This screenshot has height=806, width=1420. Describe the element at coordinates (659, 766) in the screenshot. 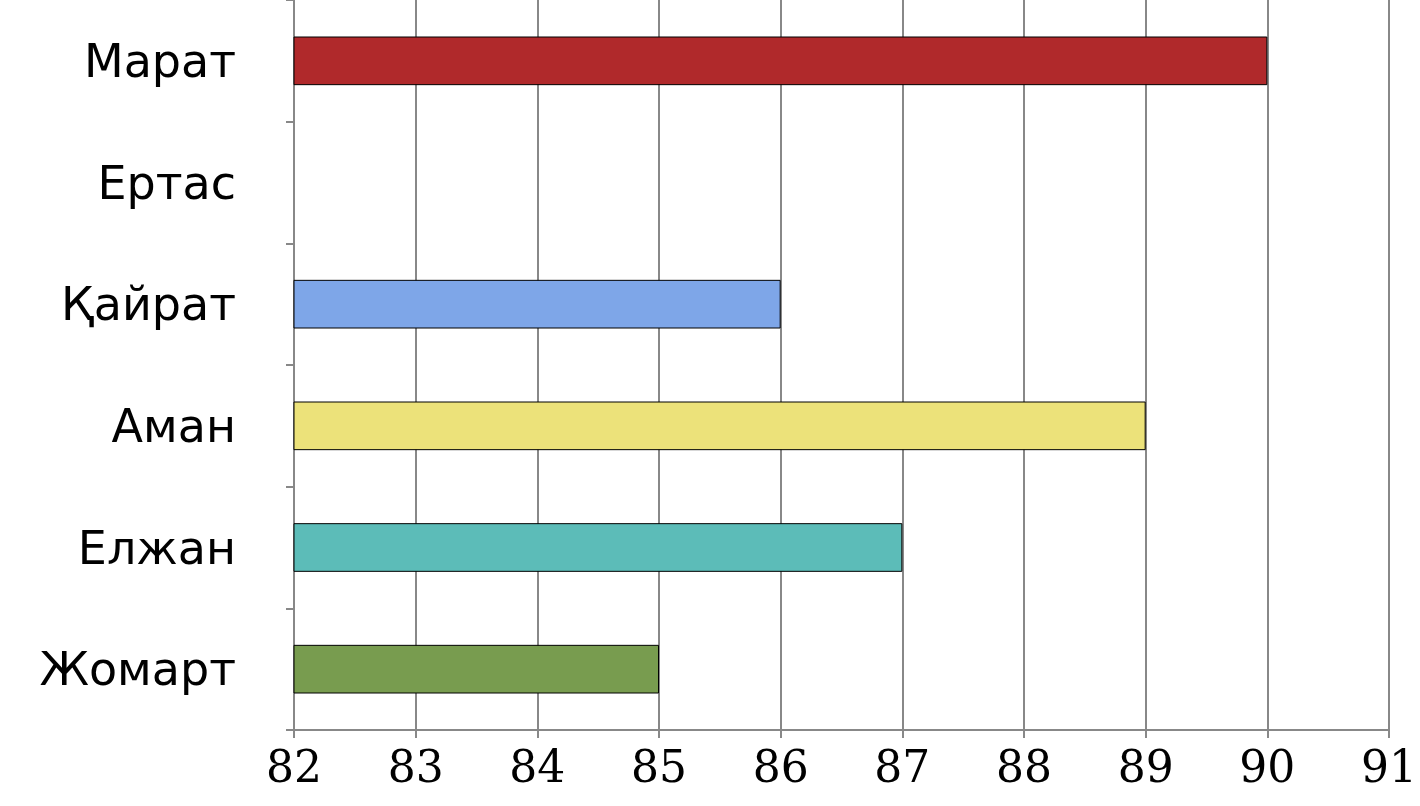

I see `x-tick-label: 85` at that location.